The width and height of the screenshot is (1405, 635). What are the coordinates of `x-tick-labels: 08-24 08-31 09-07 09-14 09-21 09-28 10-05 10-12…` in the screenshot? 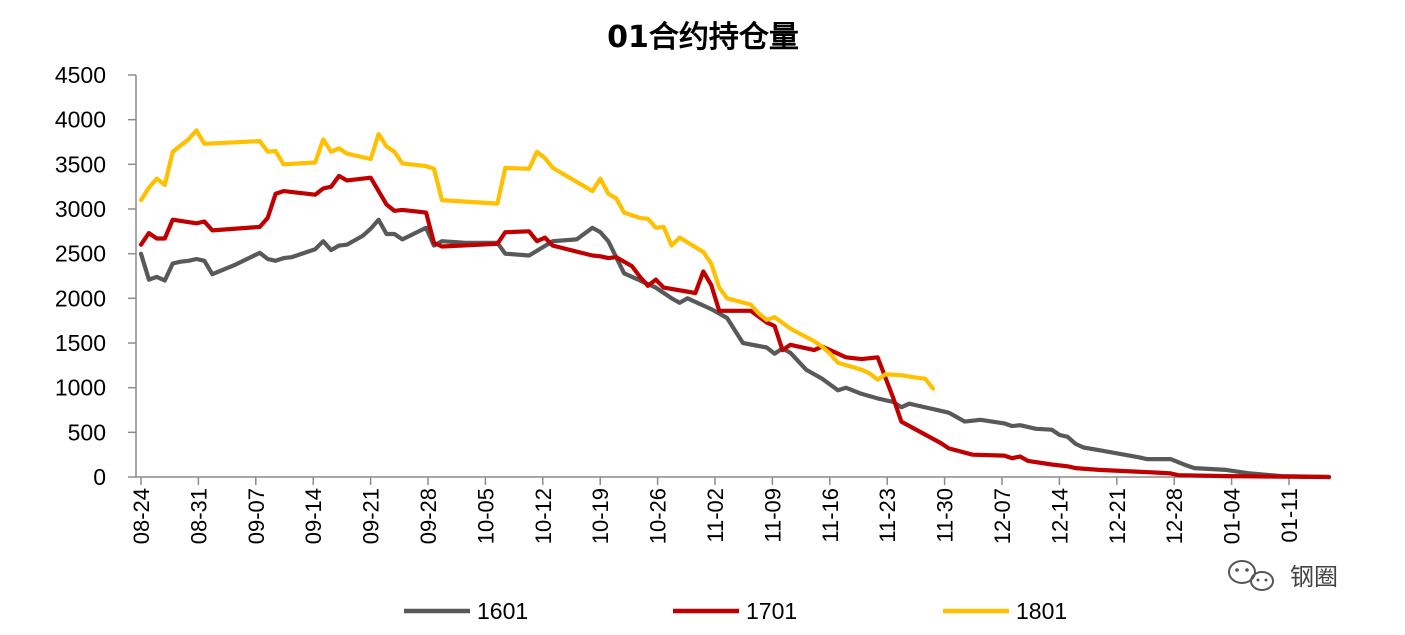 It's located at (715, 510).